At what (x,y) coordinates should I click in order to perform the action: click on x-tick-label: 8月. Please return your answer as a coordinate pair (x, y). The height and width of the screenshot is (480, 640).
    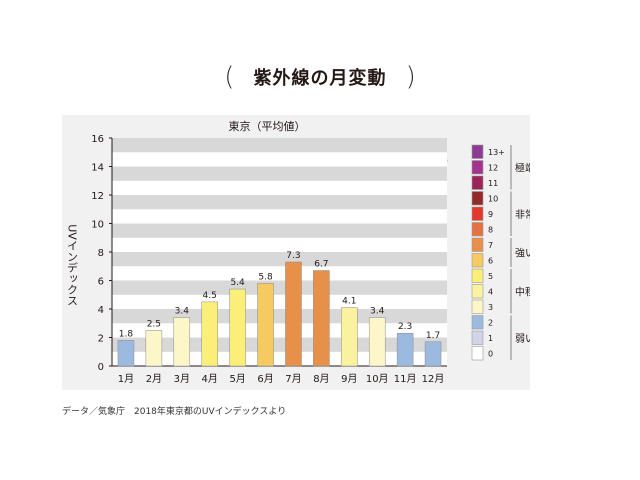
    Looking at the image, I should click on (321, 379).